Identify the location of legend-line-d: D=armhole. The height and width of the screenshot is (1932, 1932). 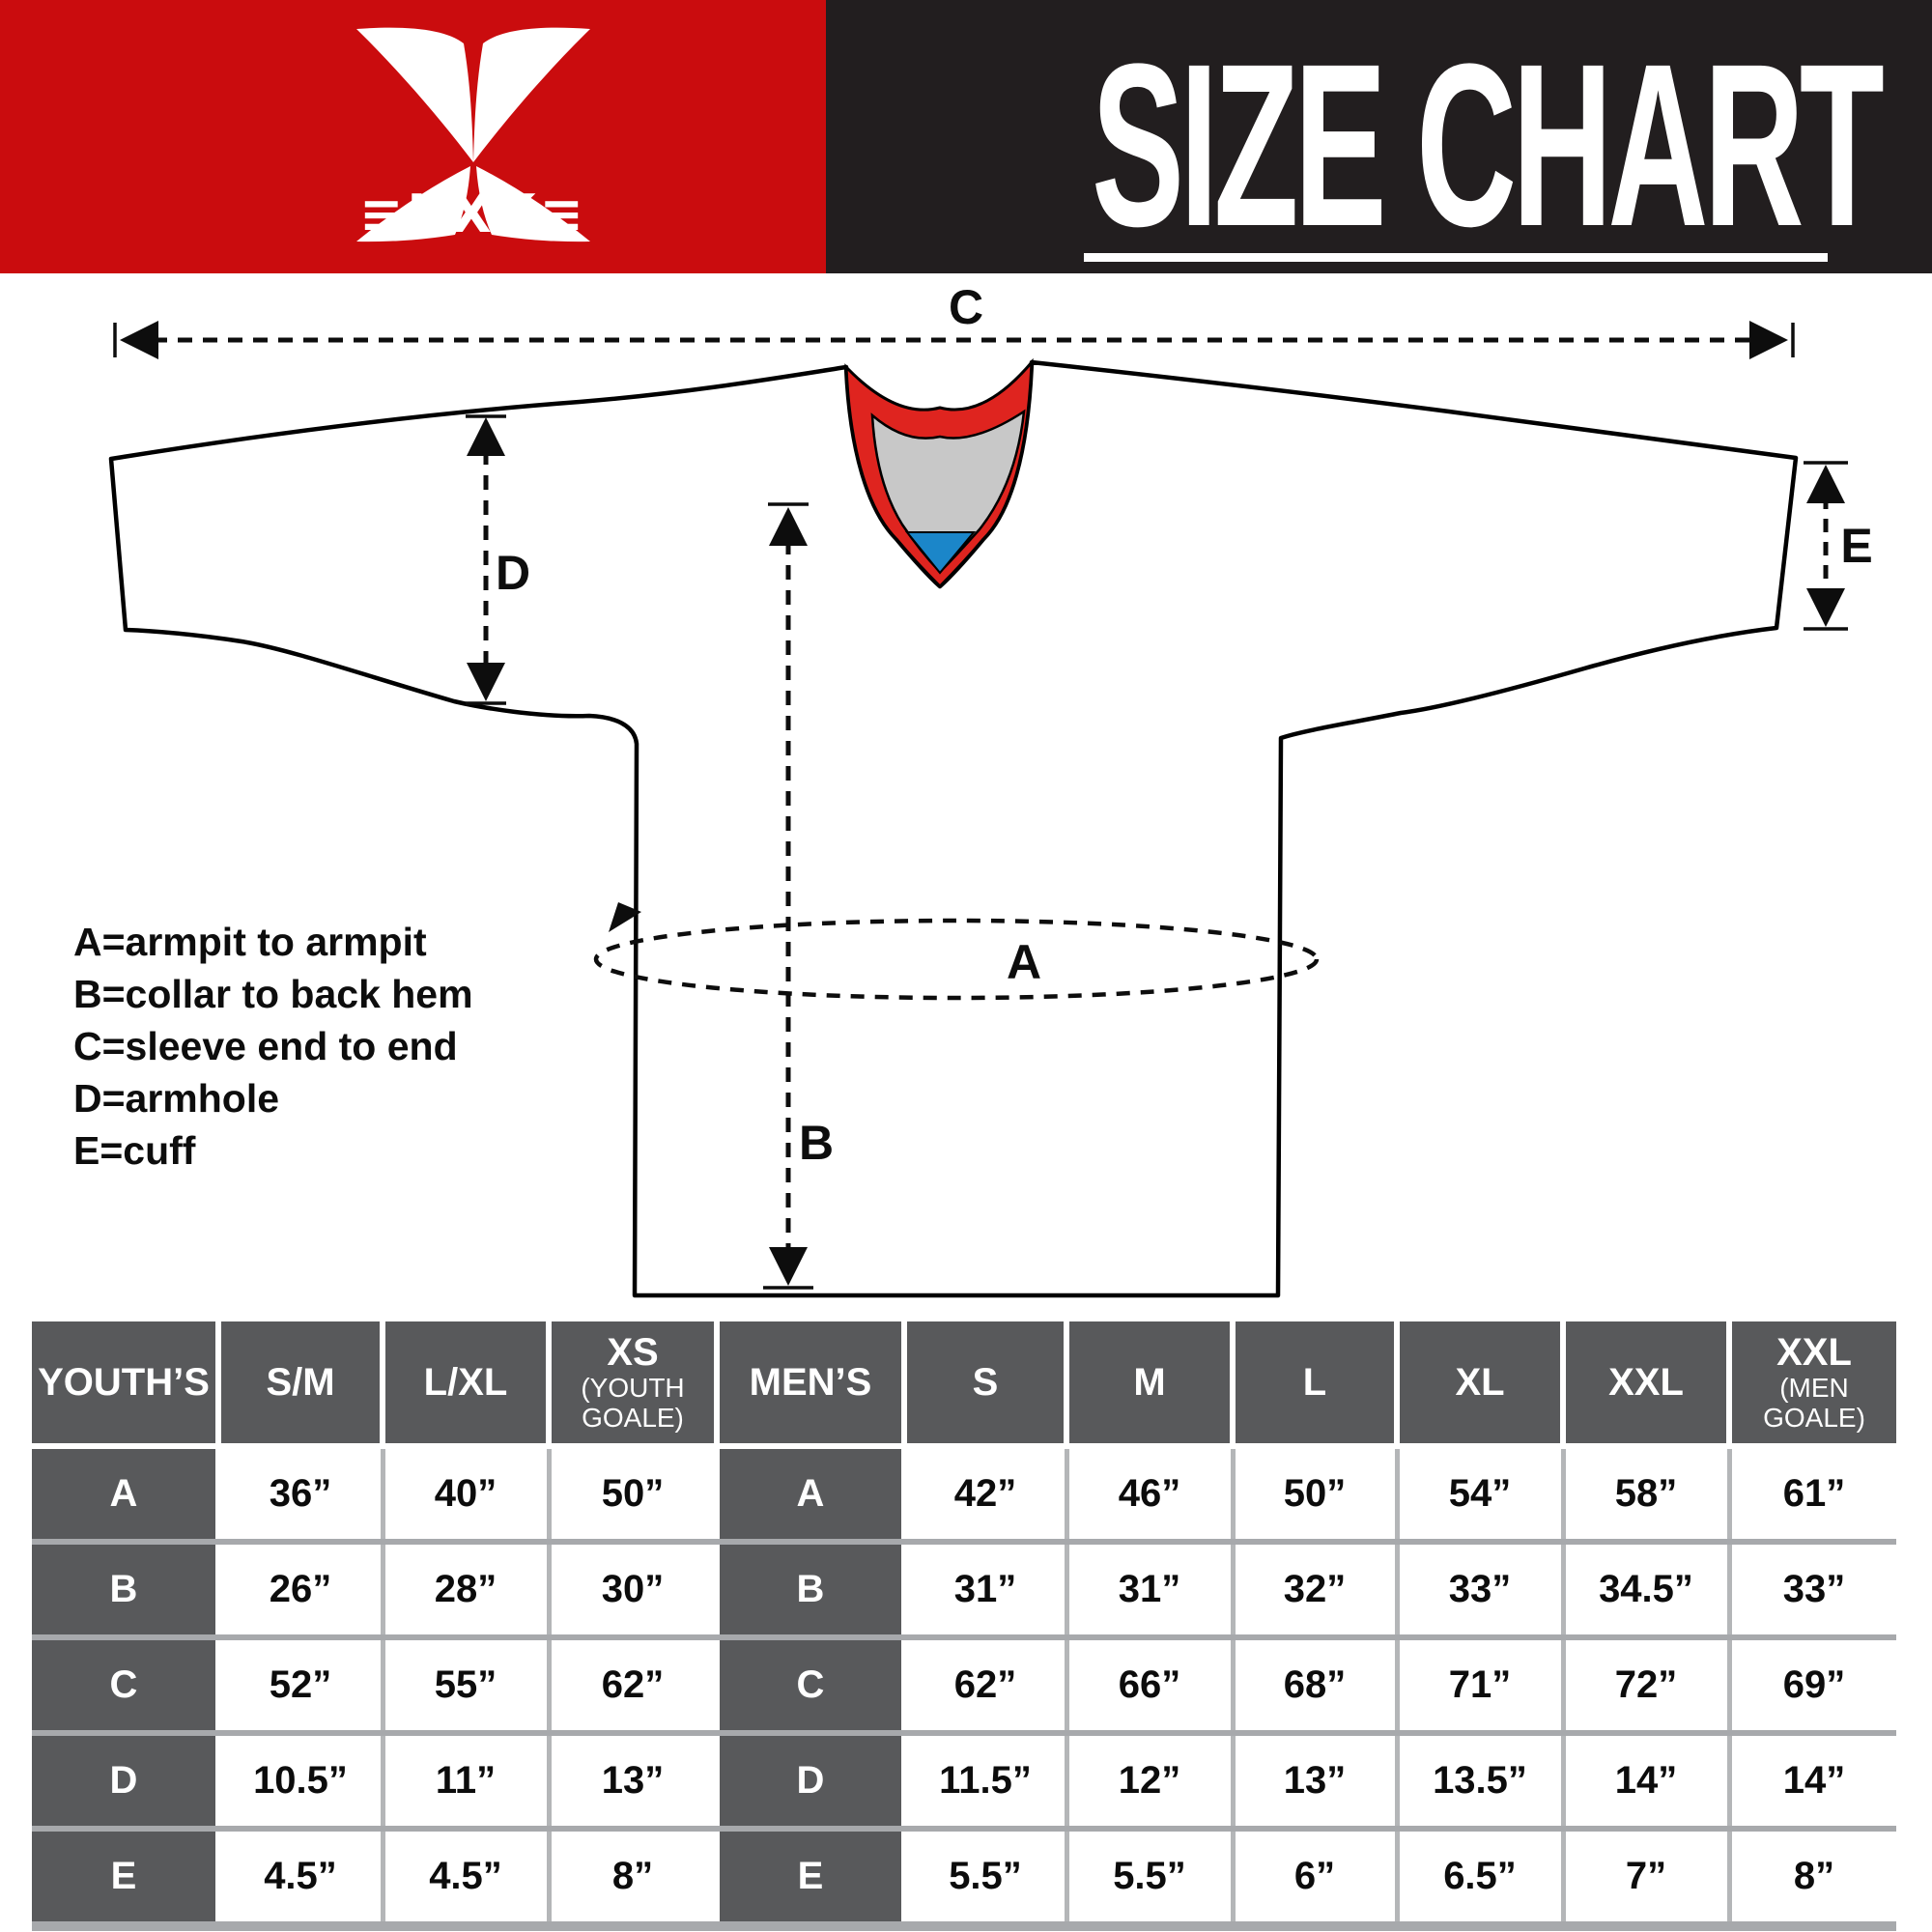
(176, 1098).